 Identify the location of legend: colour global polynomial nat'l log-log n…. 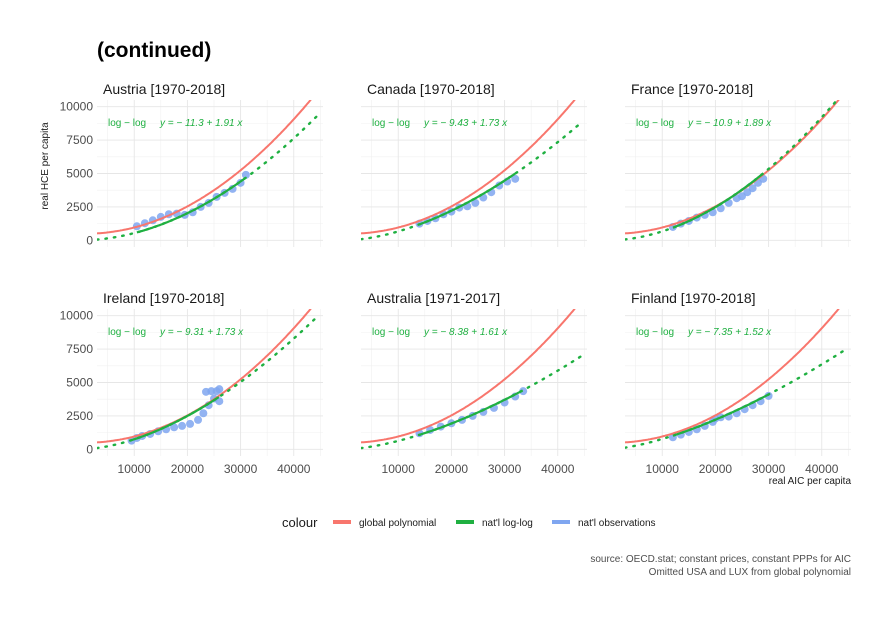
(469, 522).